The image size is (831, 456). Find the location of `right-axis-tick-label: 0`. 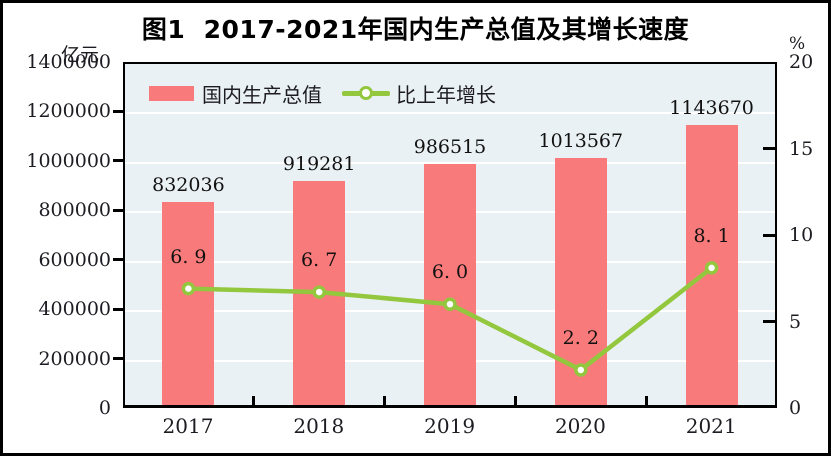

right-axis-tick-label: 0 is located at coordinates (795, 408).